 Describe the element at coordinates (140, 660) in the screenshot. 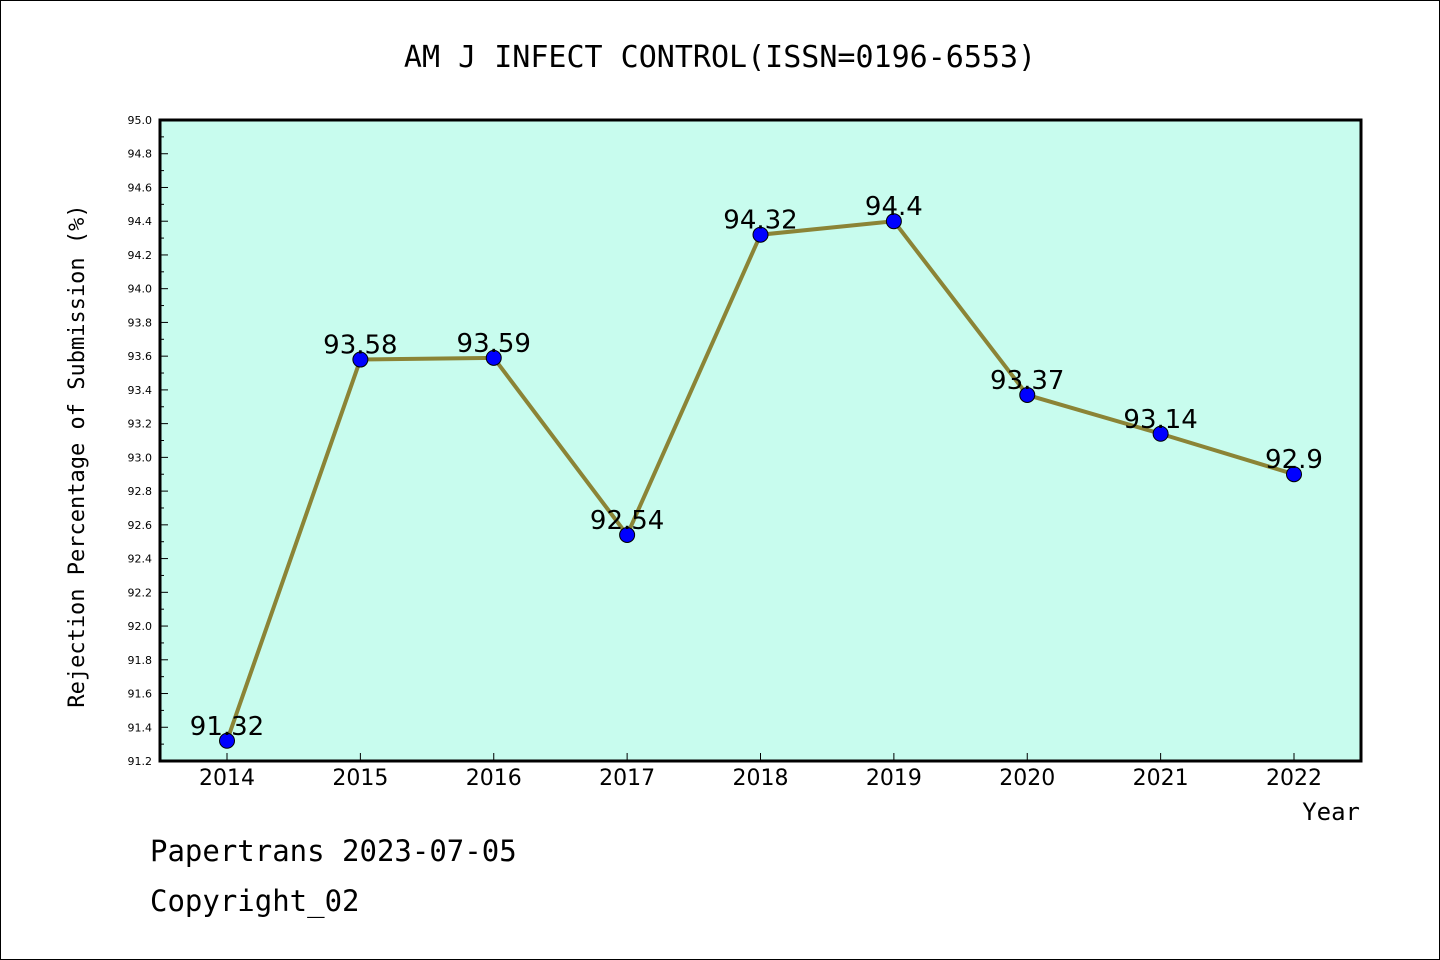

I see `y-tick-label: 91.8` at that location.